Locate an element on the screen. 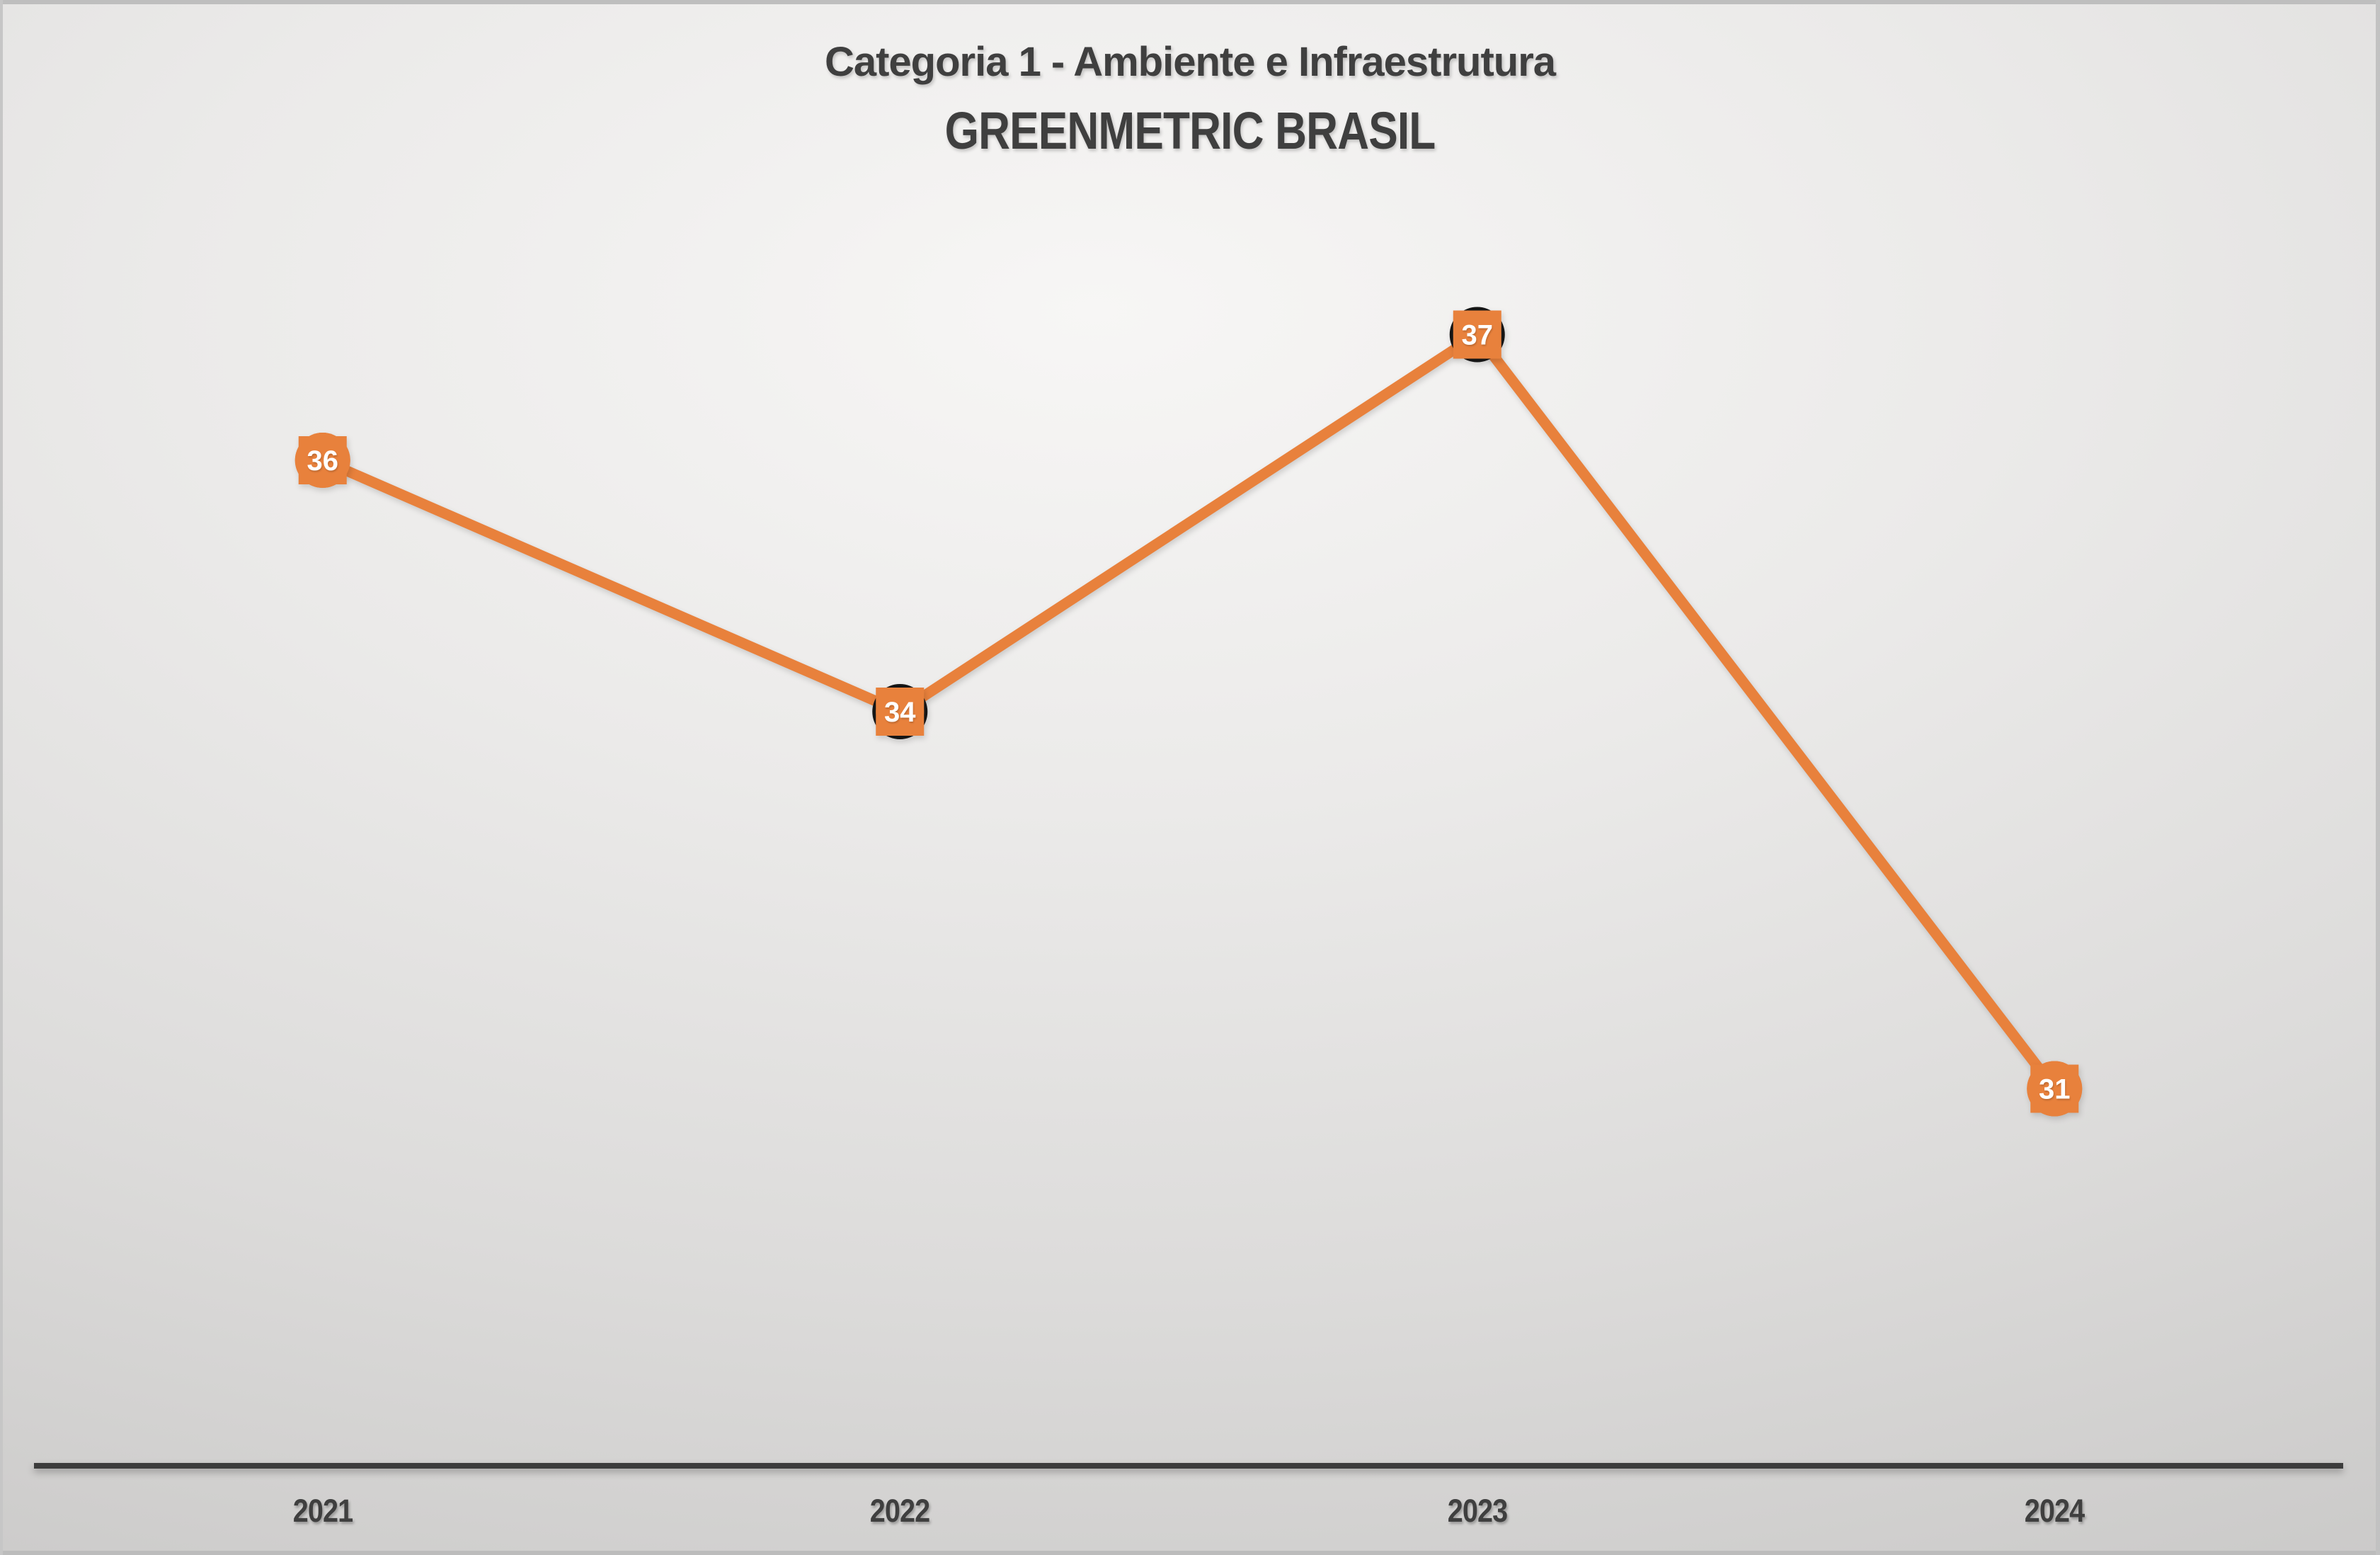 The height and width of the screenshot is (1555, 2380). left-edge-strip is located at coordinates (1, 777).